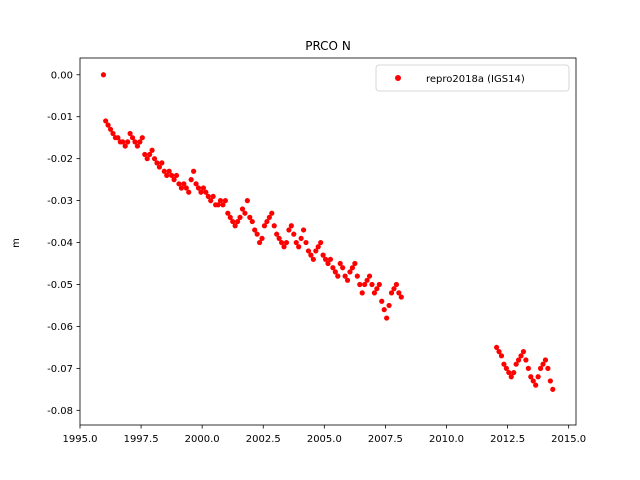 The image size is (640, 480). Describe the element at coordinates (60, 243) in the screenshot. I see `y-tick-label: -0.04` at that location.